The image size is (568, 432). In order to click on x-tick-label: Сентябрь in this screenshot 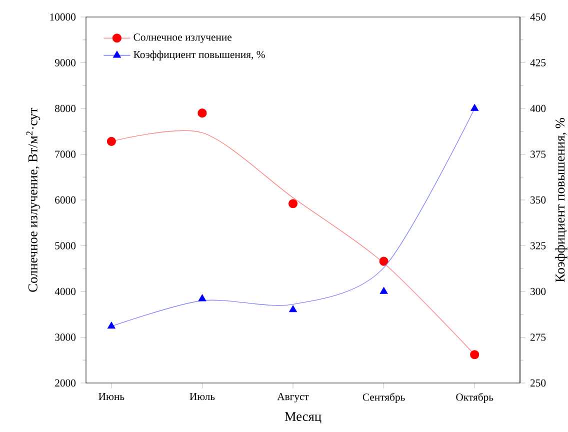, I will do `click(383, 398)`.